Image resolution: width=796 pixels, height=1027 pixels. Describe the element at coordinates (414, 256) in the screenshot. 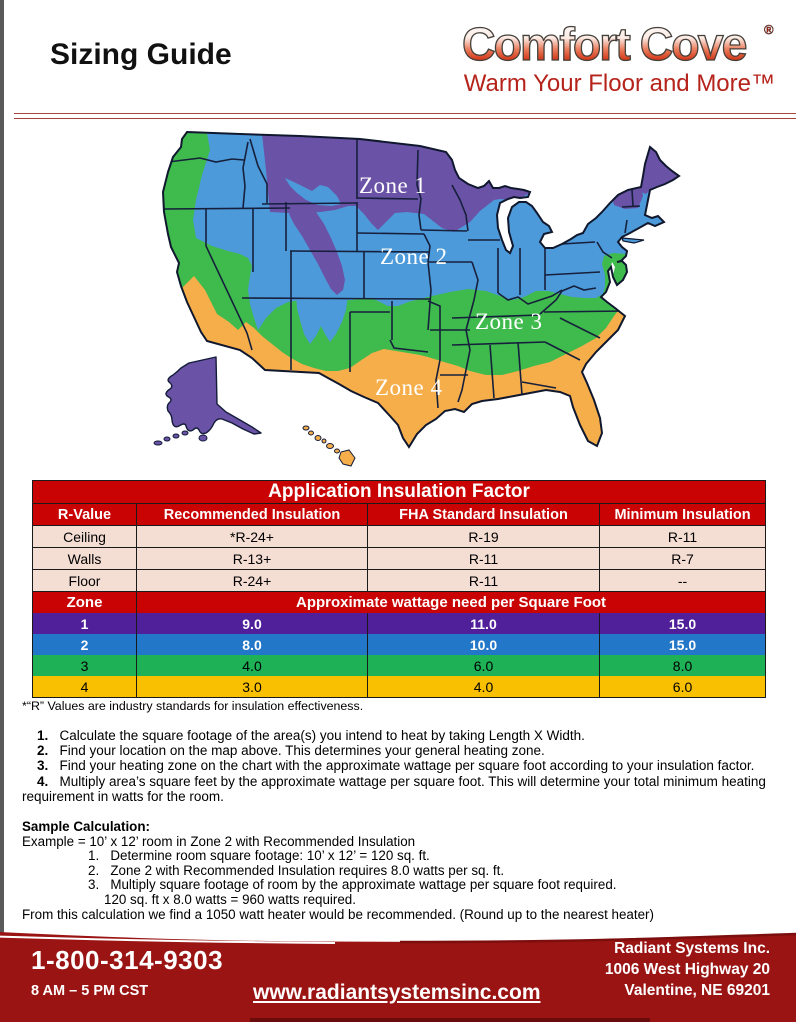

I see `svg-text: Zone 2` at that location.